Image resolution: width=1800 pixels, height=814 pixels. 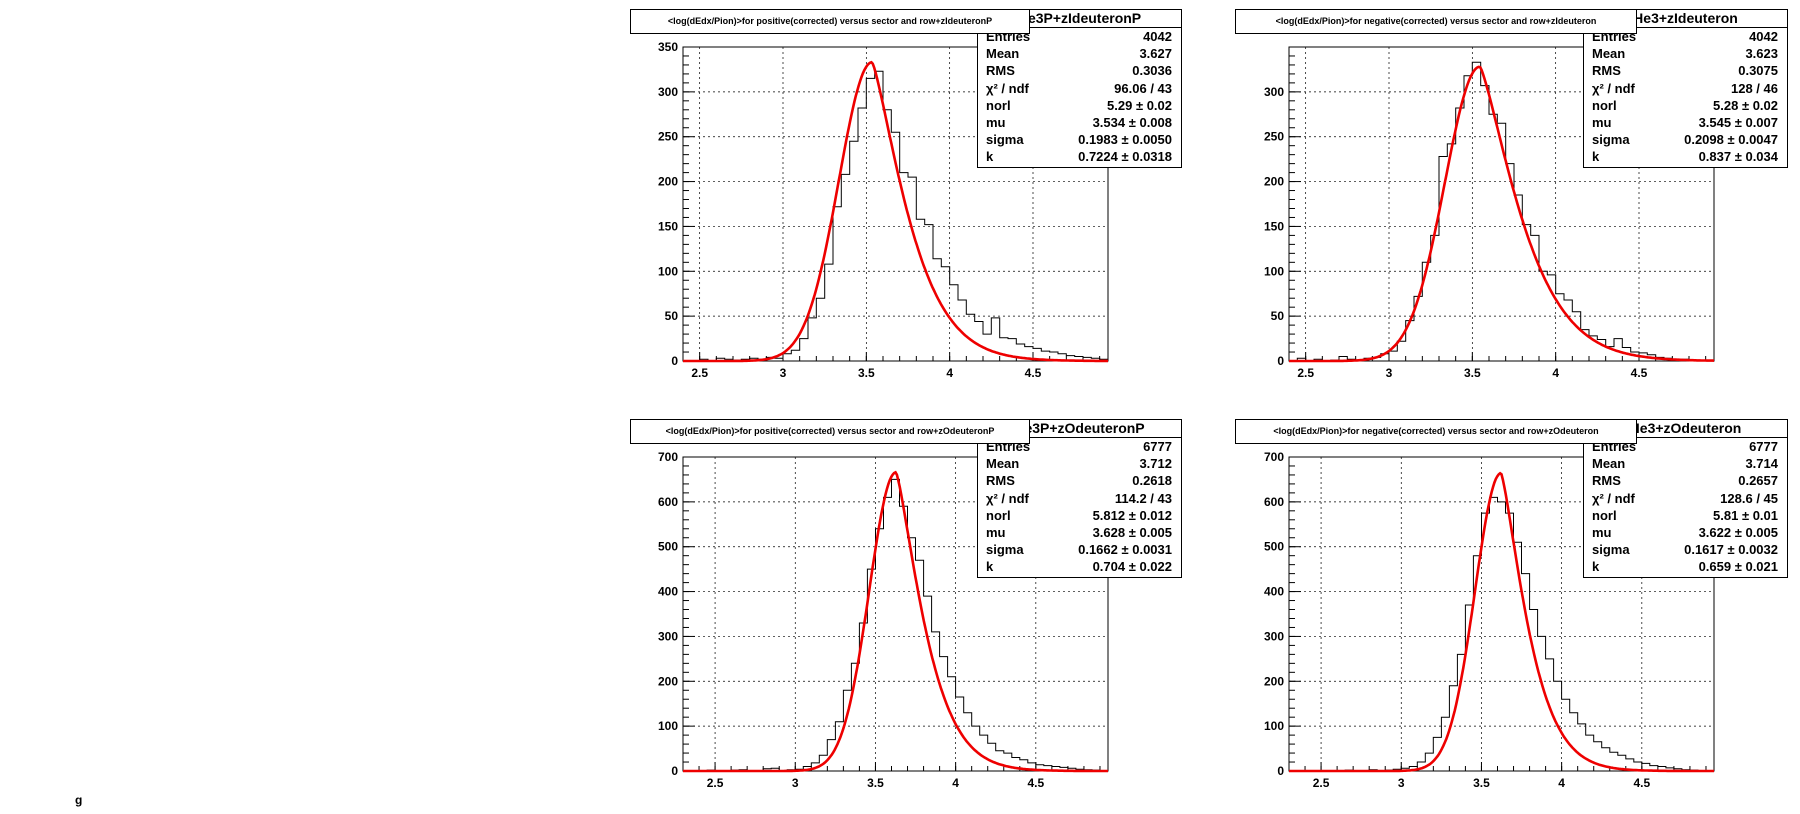 I want to click on y-tick-label: 400, so click(x=668, y=592).